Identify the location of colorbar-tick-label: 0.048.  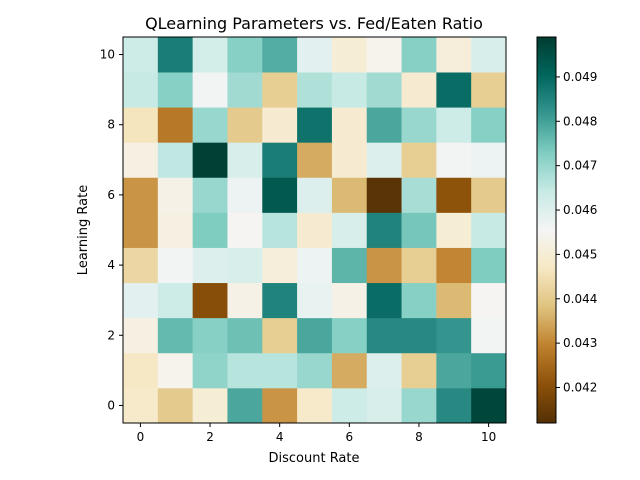
(580, 121).